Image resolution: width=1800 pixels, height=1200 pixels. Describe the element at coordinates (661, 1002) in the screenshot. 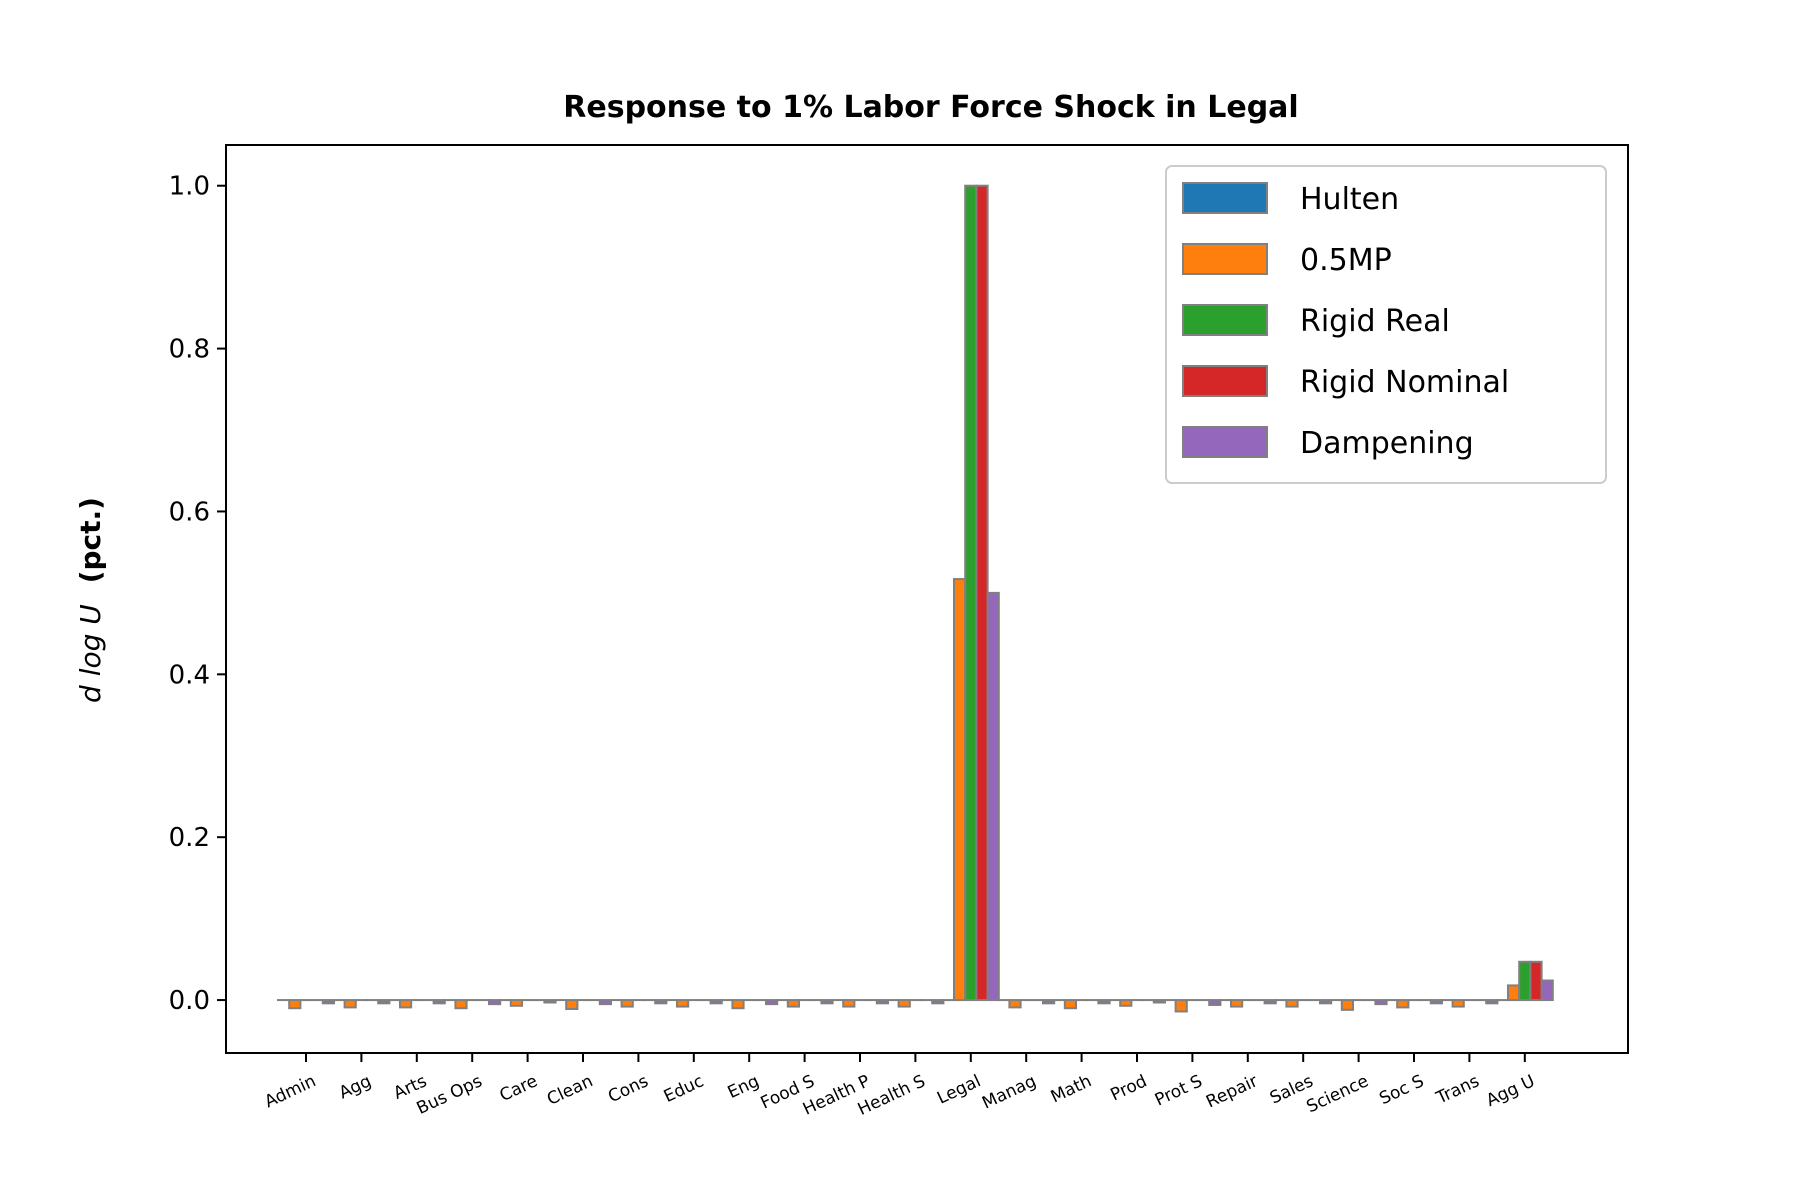

I see `bar-dampening-cons` at that location.